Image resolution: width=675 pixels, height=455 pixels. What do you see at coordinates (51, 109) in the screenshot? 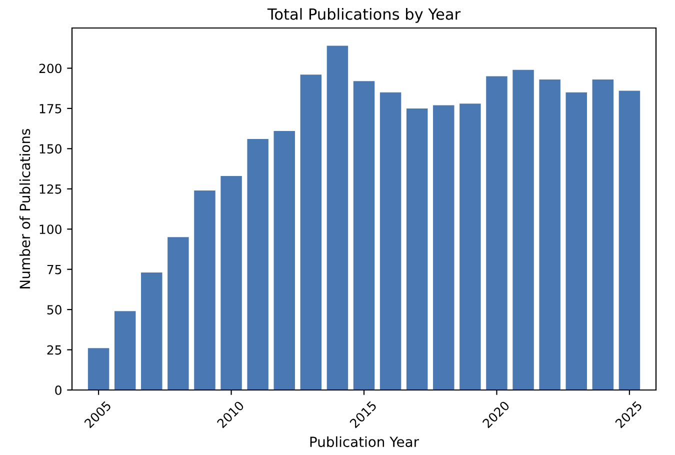
I see `y-tick-label: 175` at bounding box center [51, 109].